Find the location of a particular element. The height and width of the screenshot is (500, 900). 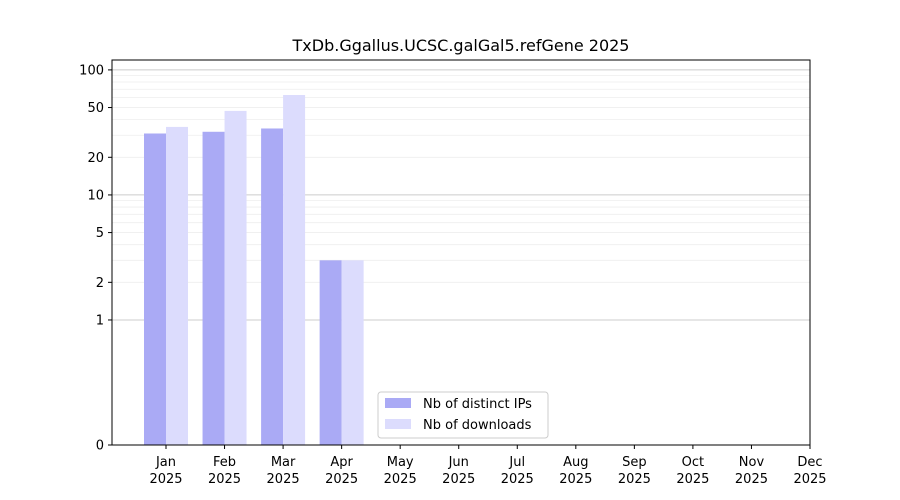

legend: Nb of distinct IPs Nb of downloads is located at coordinates (463, 415).